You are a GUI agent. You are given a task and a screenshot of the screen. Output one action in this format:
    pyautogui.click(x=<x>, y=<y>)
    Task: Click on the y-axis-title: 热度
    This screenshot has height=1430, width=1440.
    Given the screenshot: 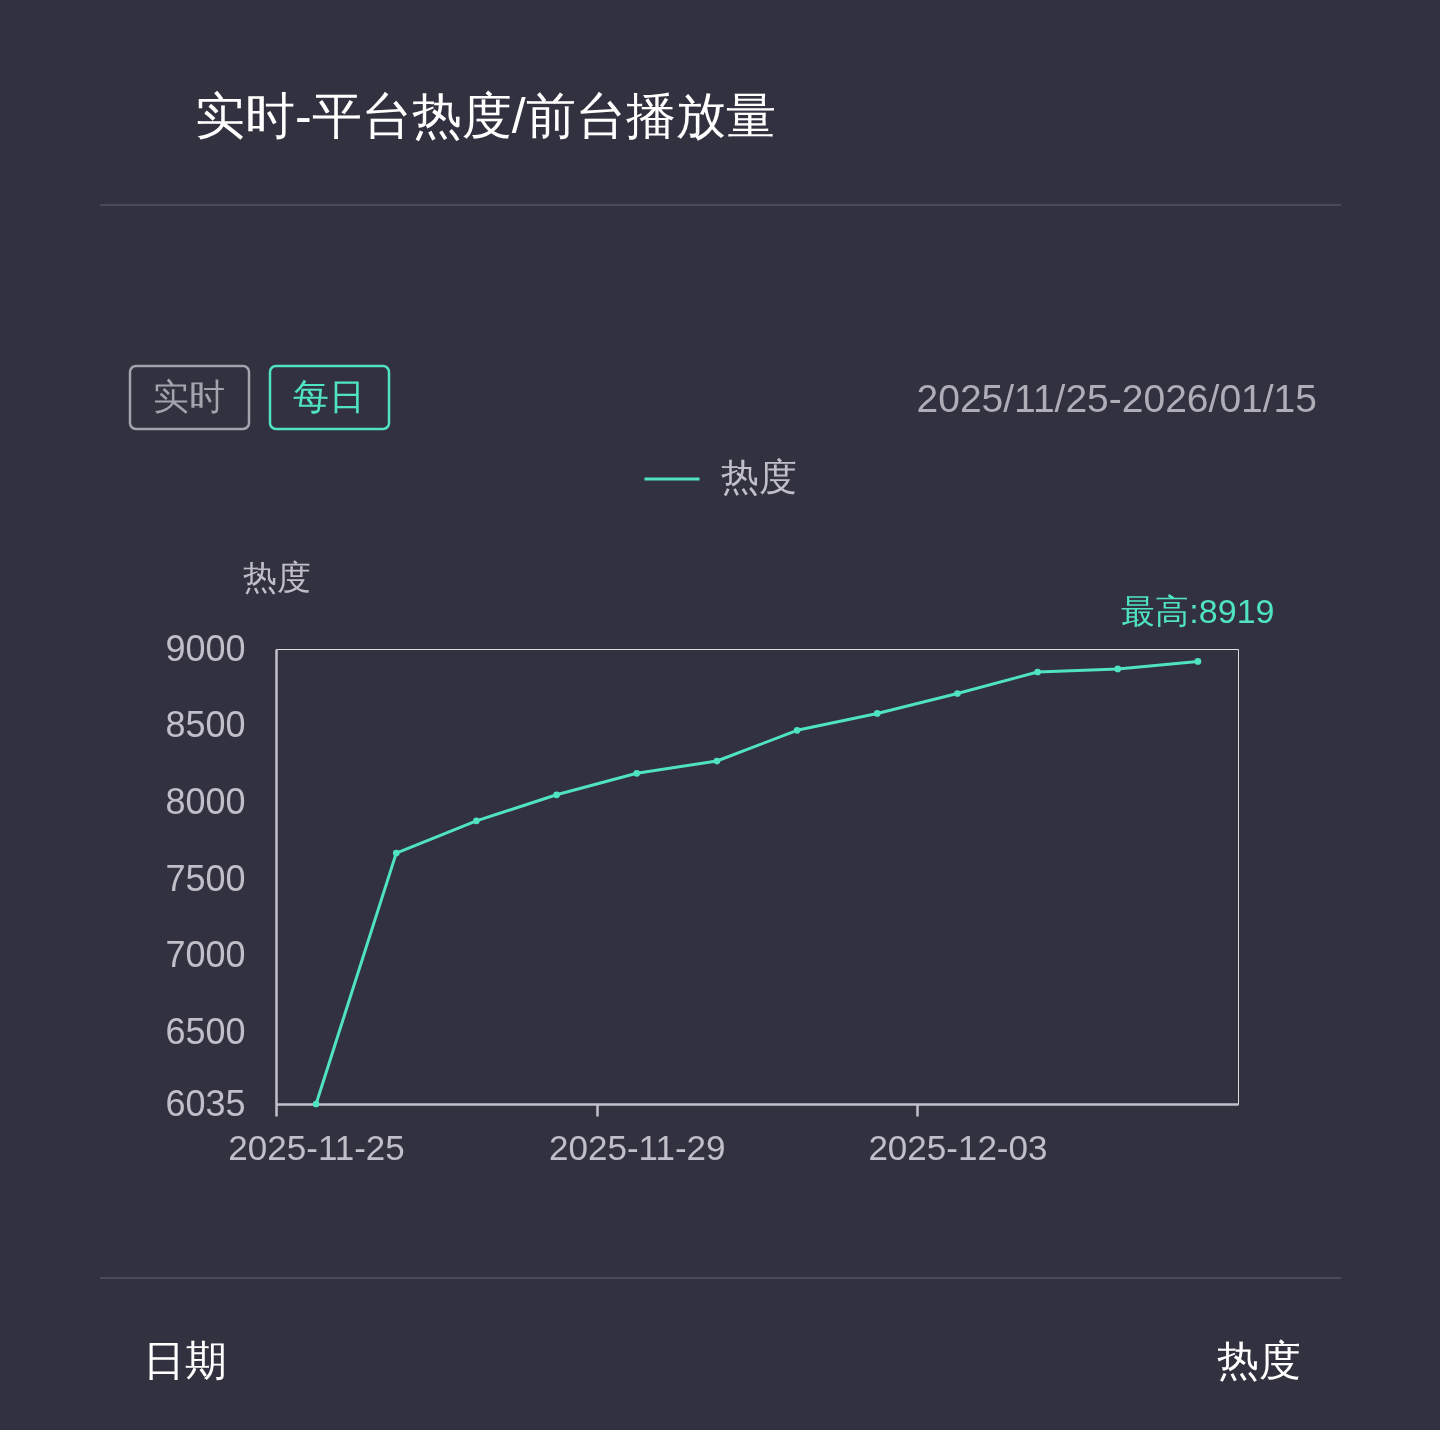 What is the action you would take?
    pyautogui.click(x=276, y=576)
    